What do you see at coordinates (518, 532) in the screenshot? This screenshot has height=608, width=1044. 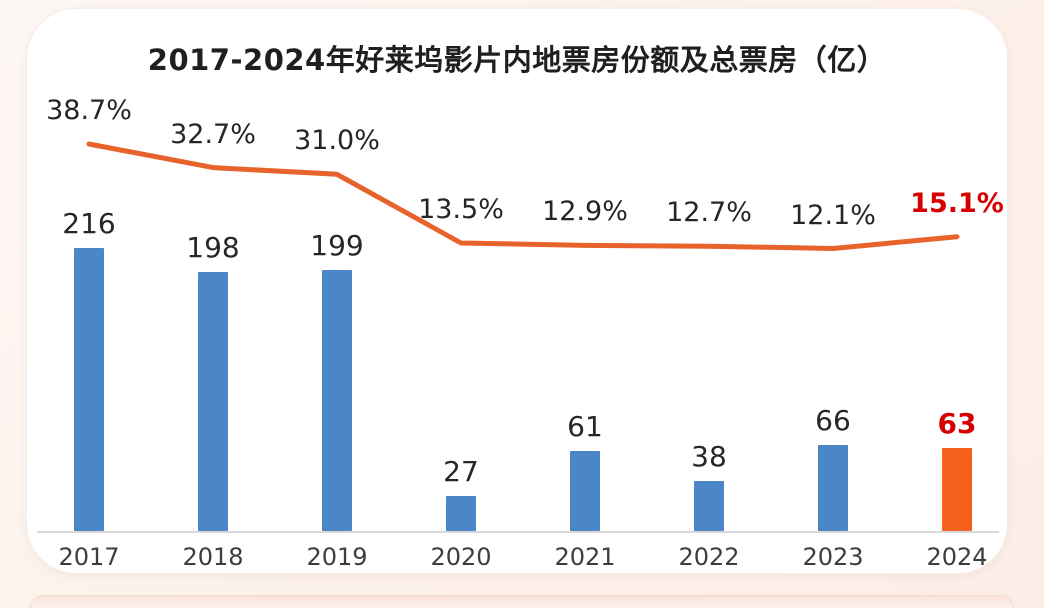 I see `x-axis-line` at bounding box center [518, 532].